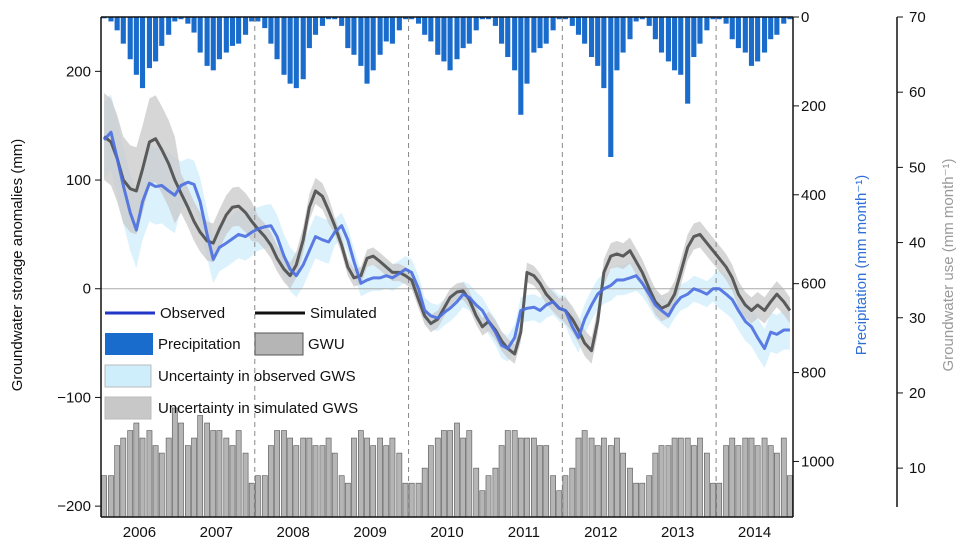 This screenshot has height=542, width=963. I want to click on y-tick-label: 0, so click(87, 289).